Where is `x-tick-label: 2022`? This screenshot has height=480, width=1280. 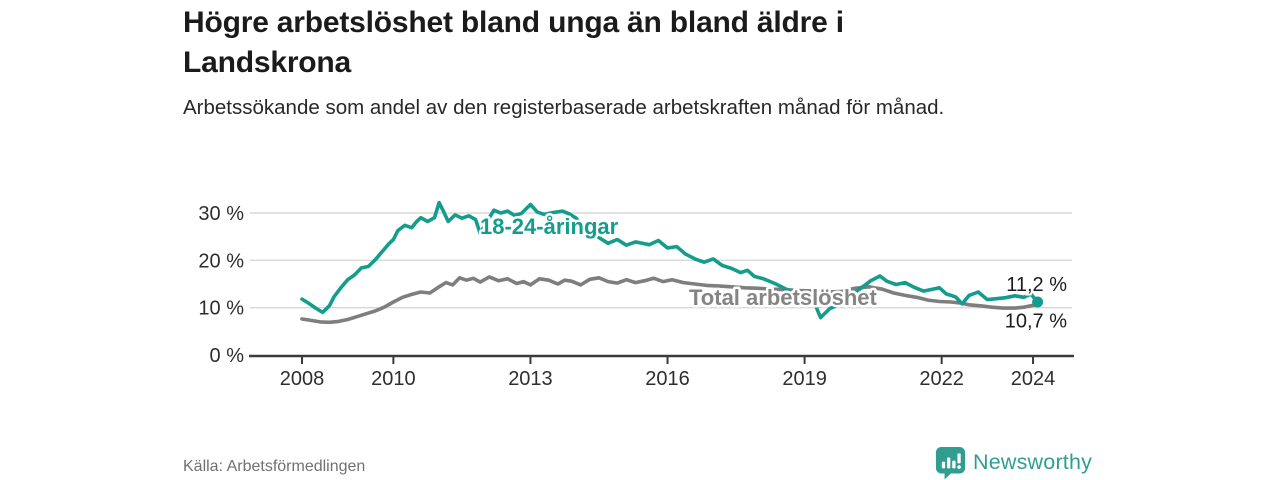 x-tick-label: 2022 is located at coordinates (941, 379).